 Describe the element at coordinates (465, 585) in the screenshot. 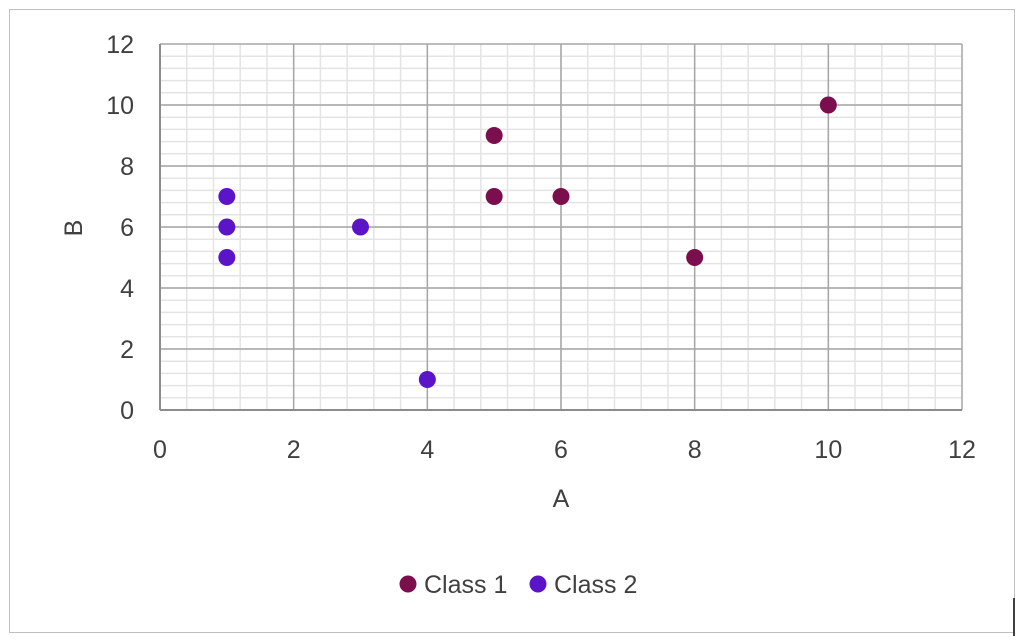

I see `legend-label-series-1: Class 1` at that location.